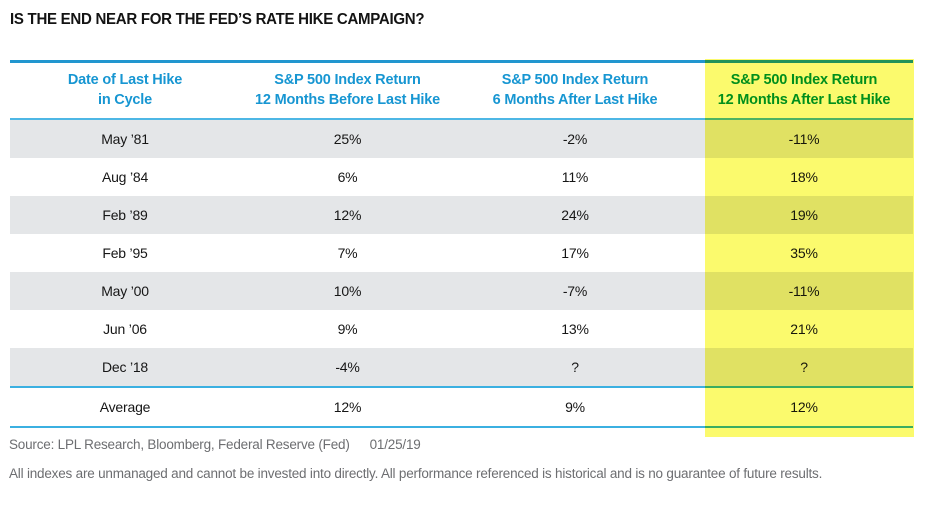  Describe the element at coordinates (347, 253) in the screenshot. I see `cell-before-12m: 7%` at that location.